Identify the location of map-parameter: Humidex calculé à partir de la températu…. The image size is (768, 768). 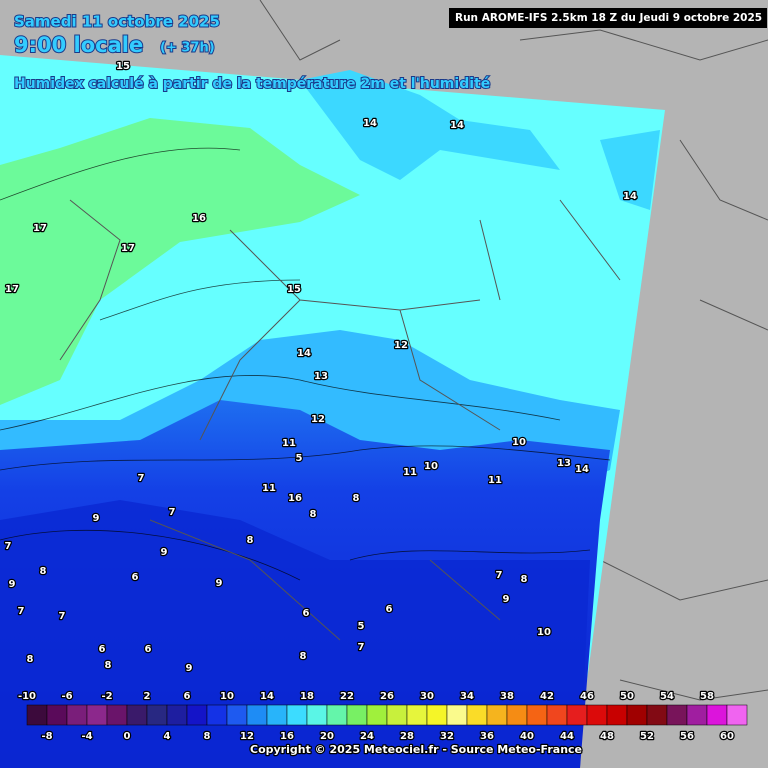
(252, 84).